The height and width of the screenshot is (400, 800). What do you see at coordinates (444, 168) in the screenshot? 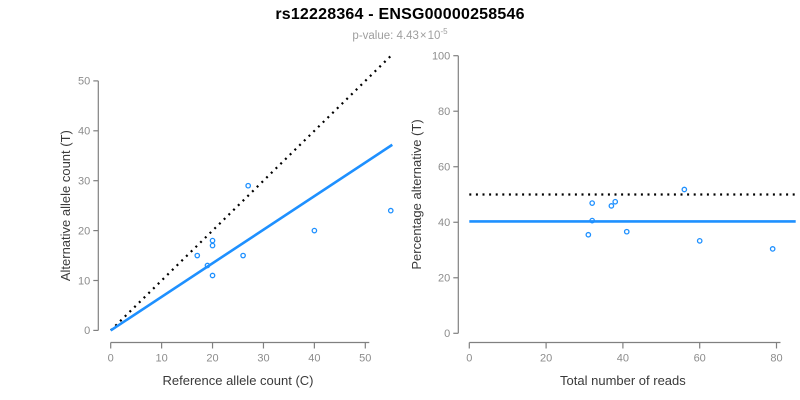
I see `y-tick-label: 60` at bounding box center [444, 168].